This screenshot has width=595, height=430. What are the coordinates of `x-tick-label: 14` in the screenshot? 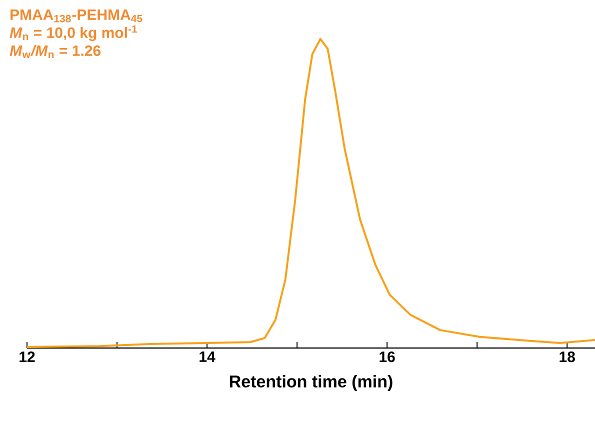 It's located at (208, 357).